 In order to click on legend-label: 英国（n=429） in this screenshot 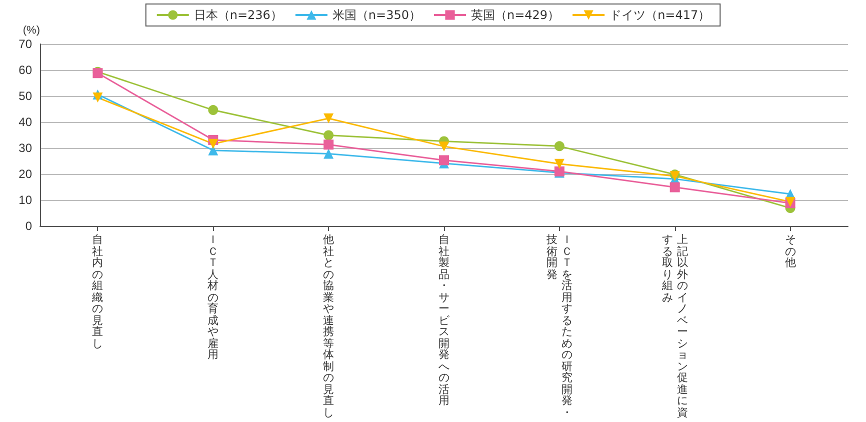, I will do `click(515, 15)`.